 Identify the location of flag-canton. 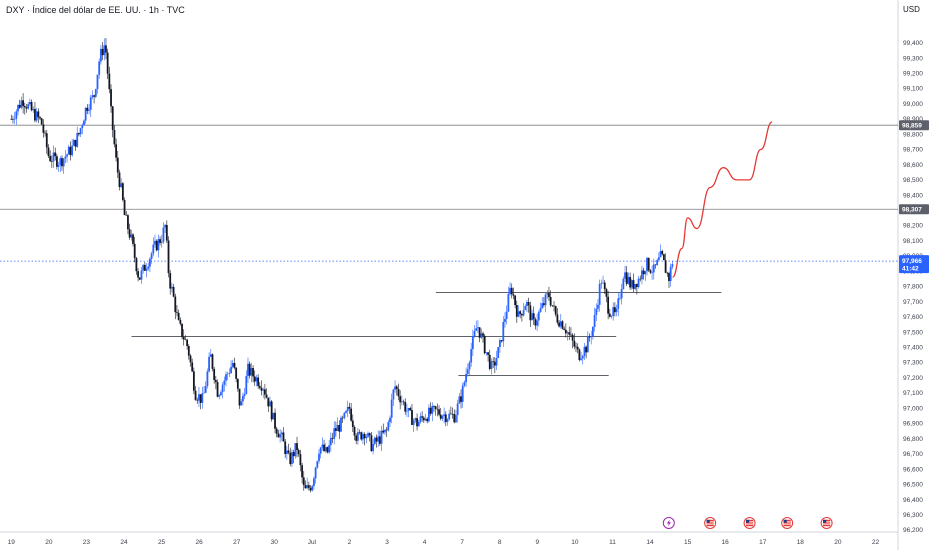
(708, 521).